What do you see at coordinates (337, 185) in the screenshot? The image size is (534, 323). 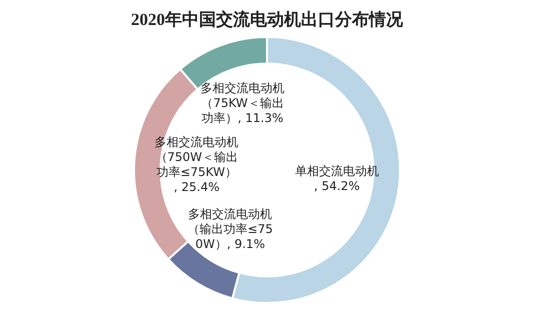 I see `data-label: , 54.2%` at bounding box center [337, 185].